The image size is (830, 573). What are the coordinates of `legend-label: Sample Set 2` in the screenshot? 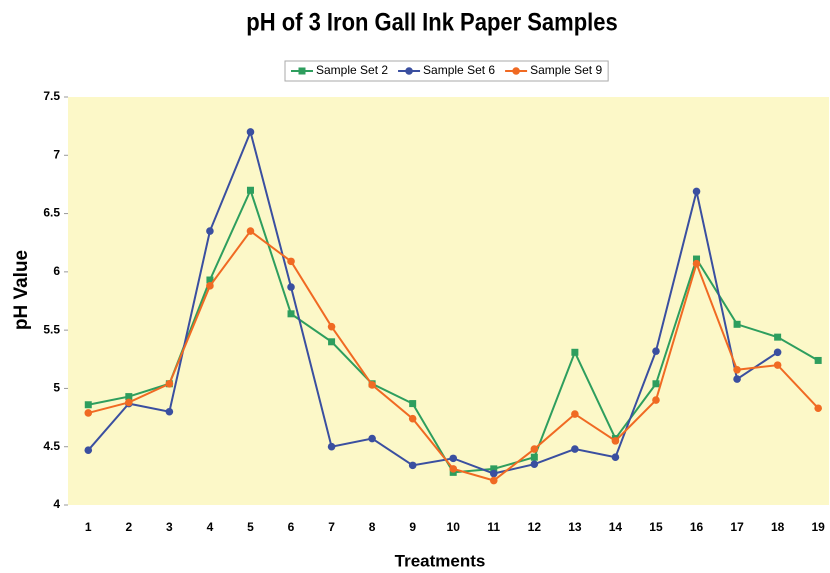 It's located at (352, 70).